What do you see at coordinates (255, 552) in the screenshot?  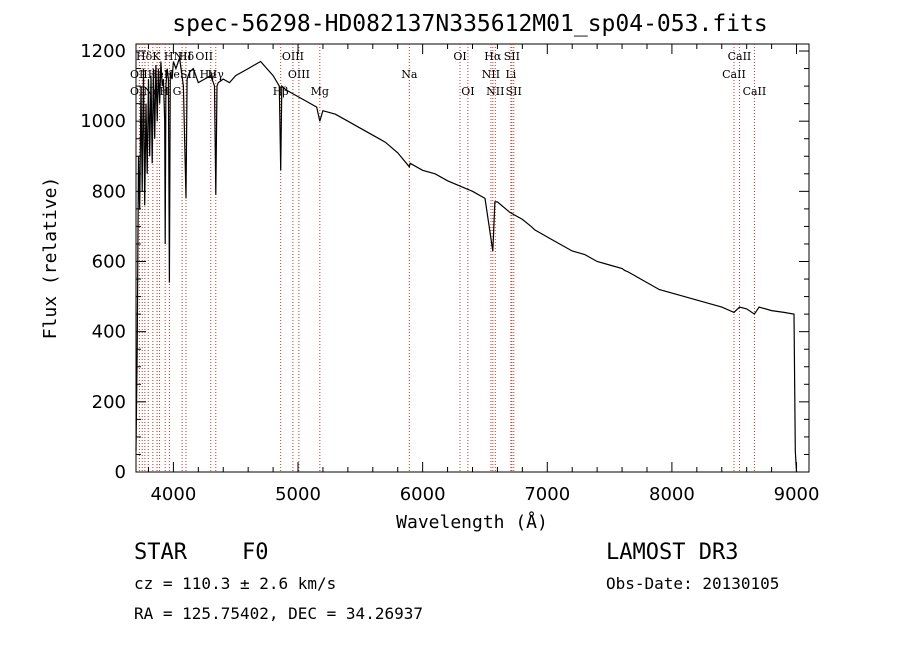 I see `object-subclass: F0` at bounding box center [255, 552].